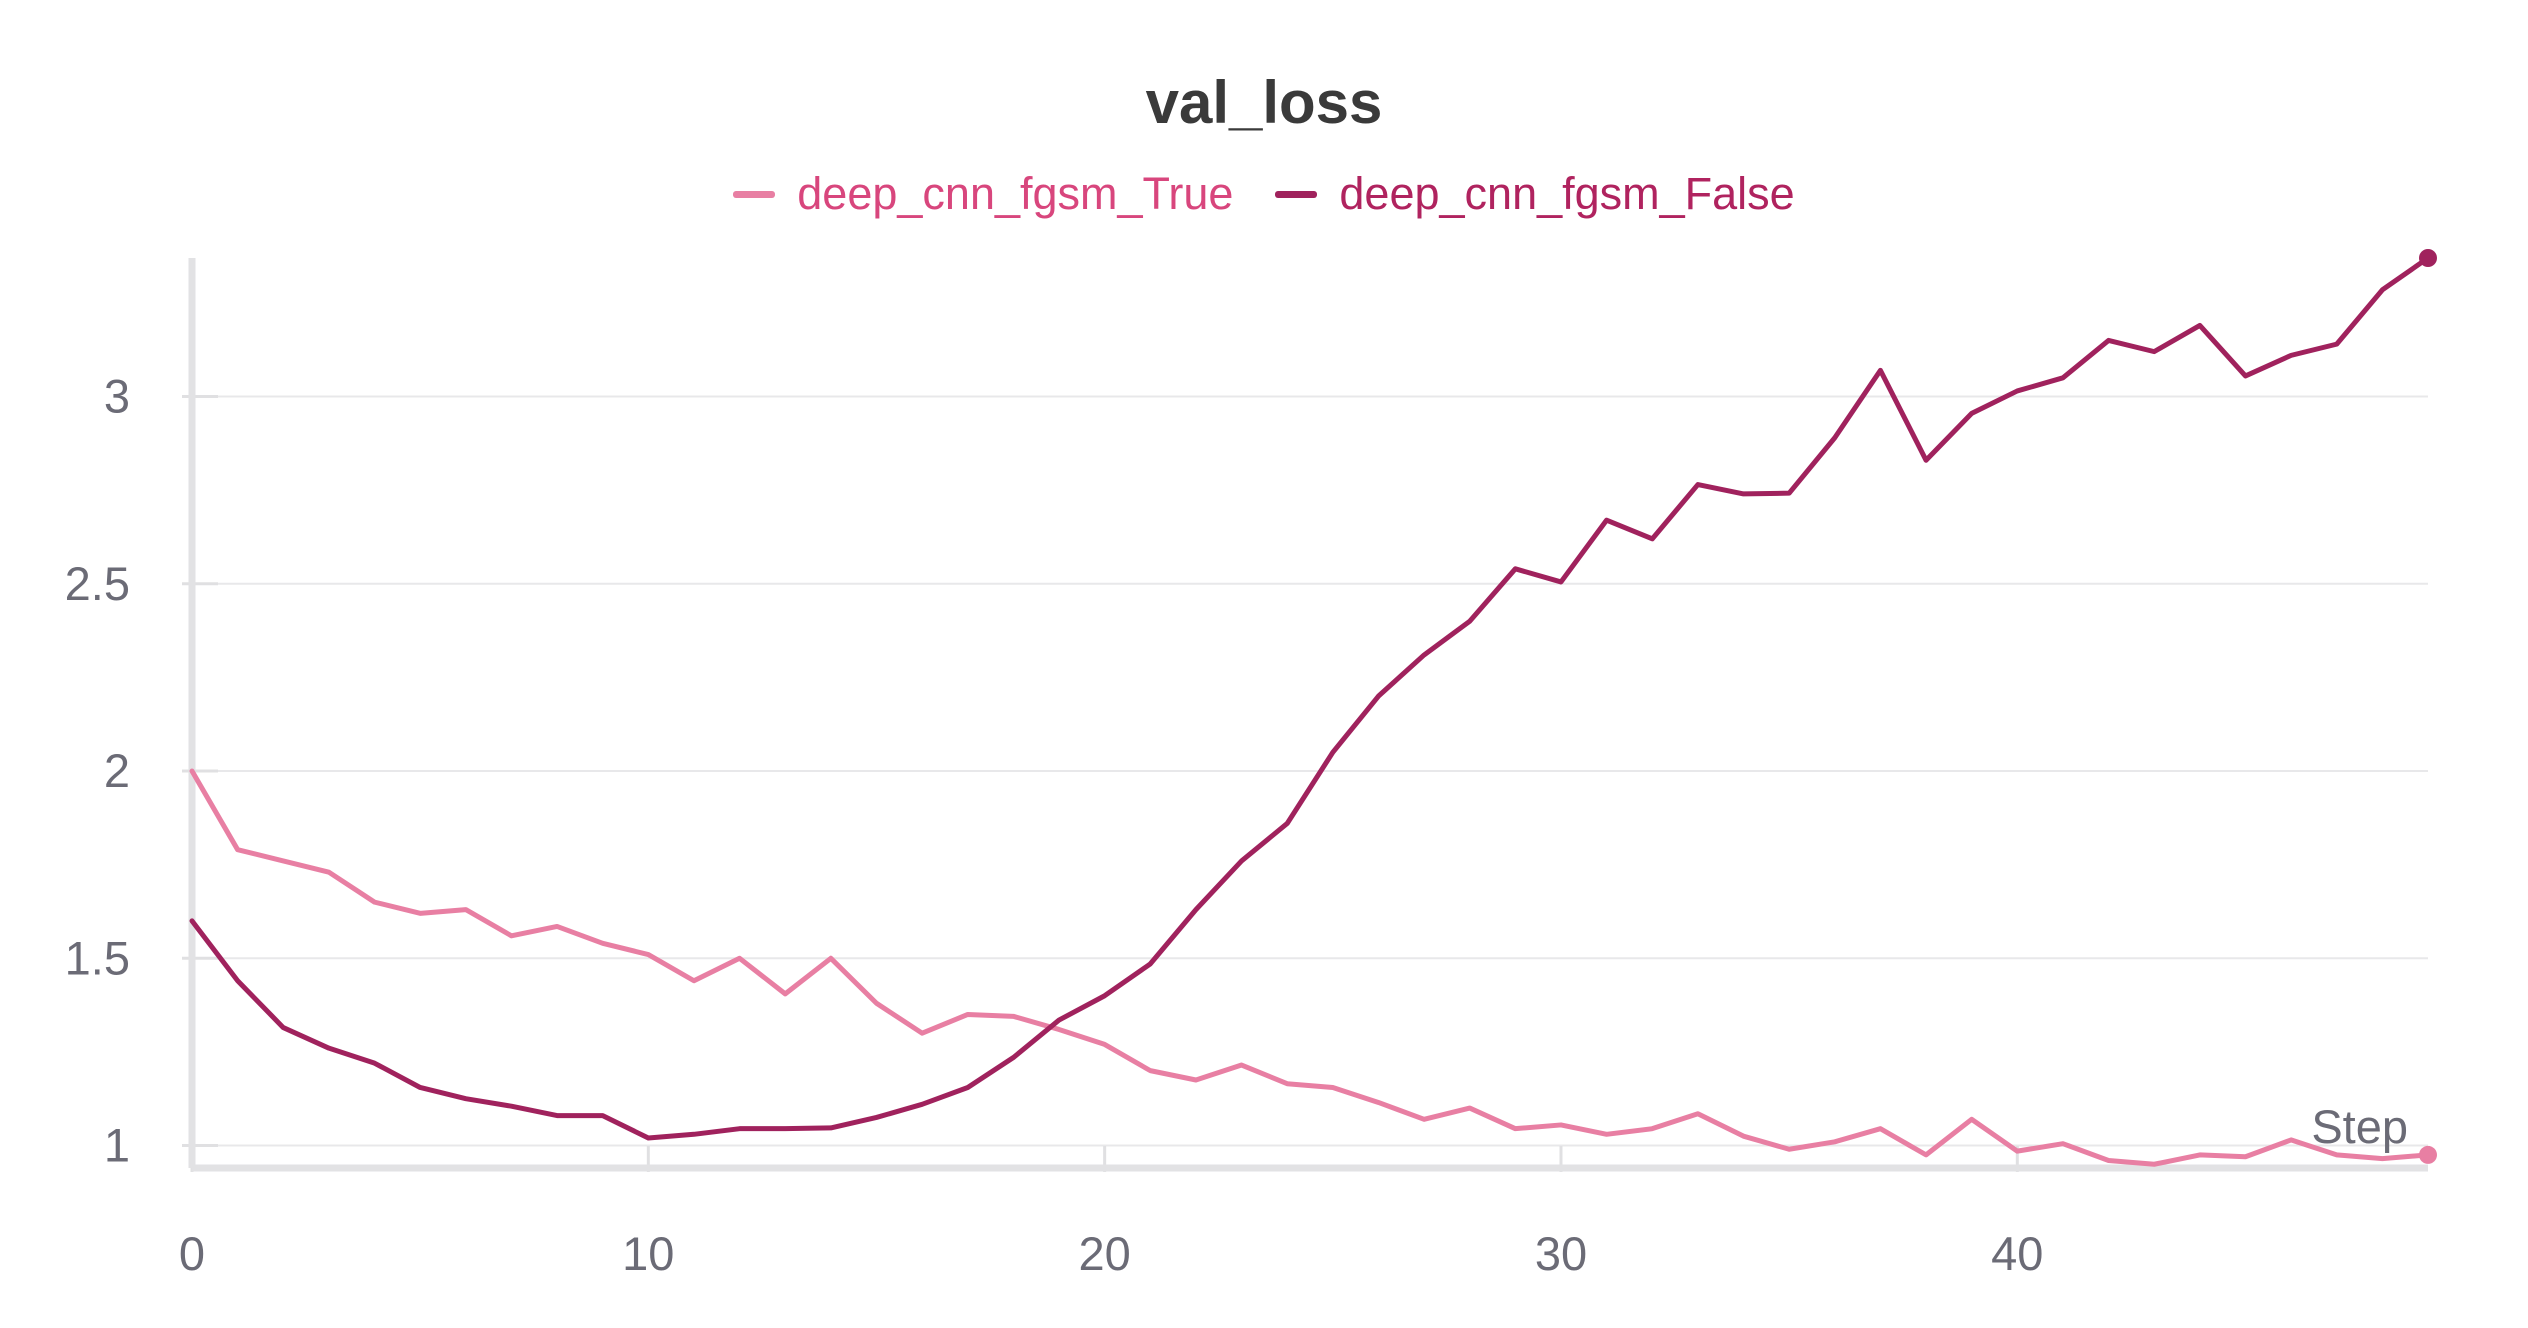 This screenshot has height=1328, width=2528. I want to click on chart-title: val_loss, so click(1264, 102).